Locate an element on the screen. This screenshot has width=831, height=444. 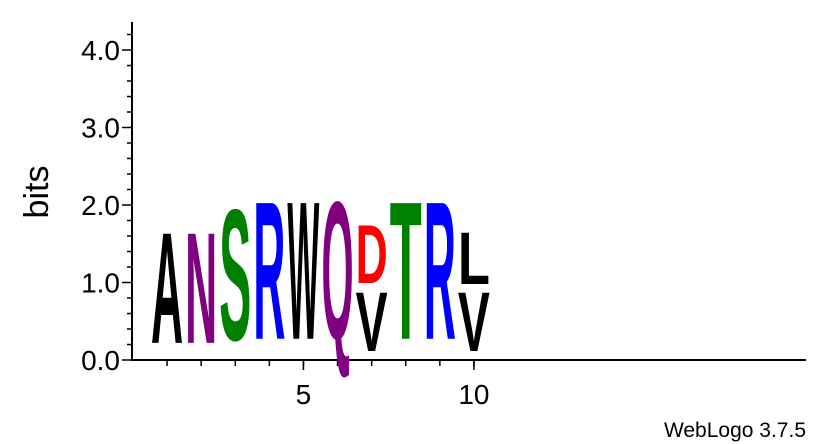
y-tick-label: 3.0 is located at coordinates (100, 128).